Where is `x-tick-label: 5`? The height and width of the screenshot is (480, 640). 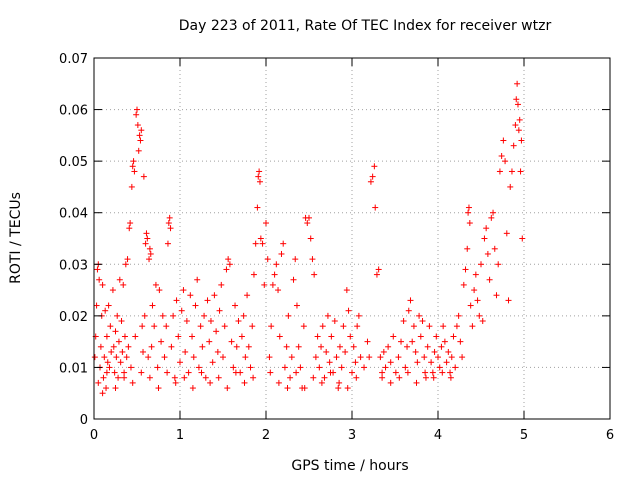
x-tick-label: 5 is located at coordinates (524, 435).